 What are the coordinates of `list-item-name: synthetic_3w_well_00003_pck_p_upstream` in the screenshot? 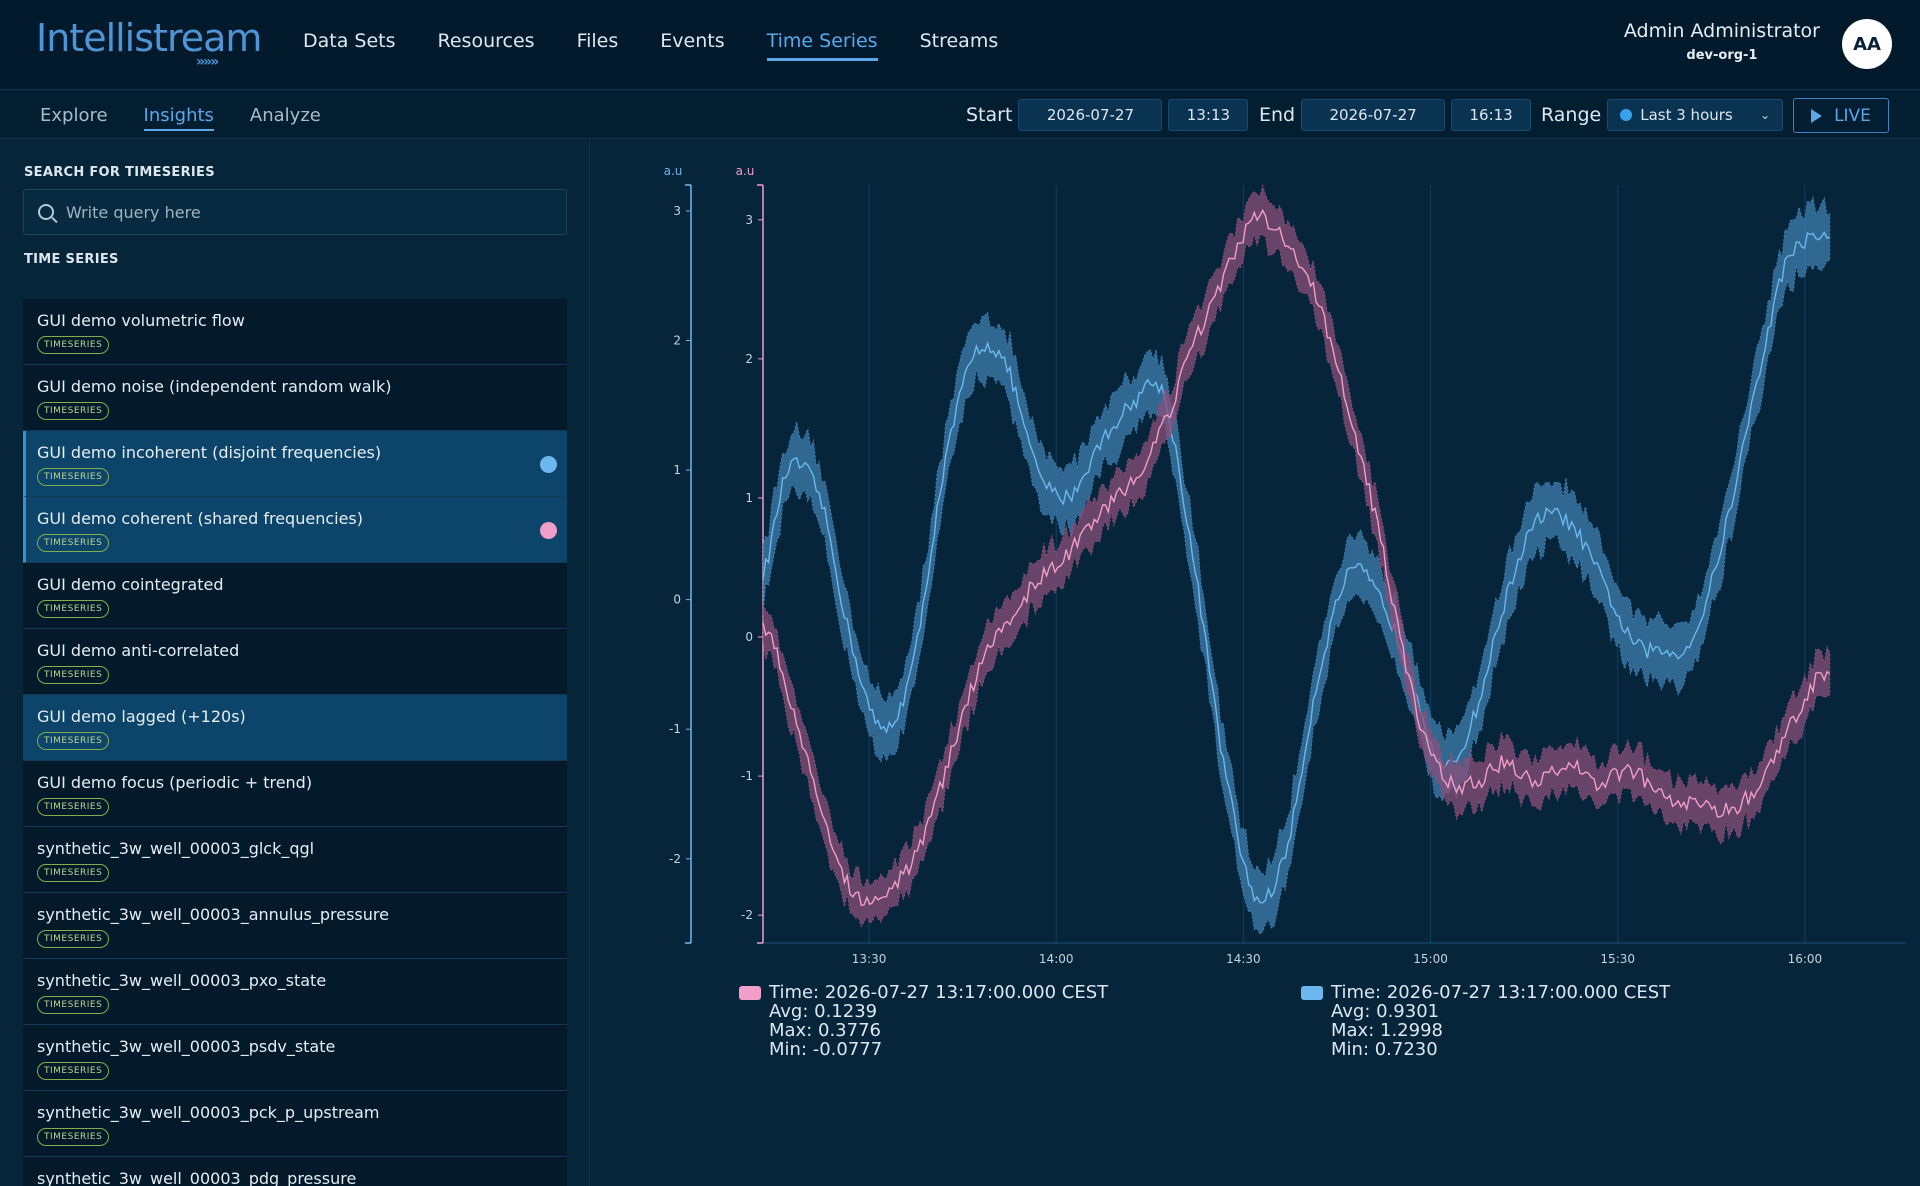 It's located at (208, 1112).